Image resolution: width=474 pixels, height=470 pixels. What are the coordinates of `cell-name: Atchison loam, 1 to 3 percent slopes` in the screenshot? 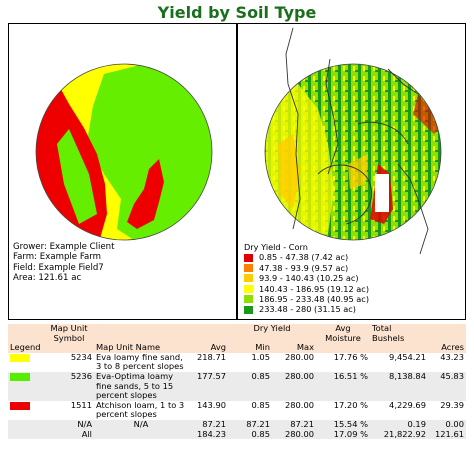 It's located at (141, 410).